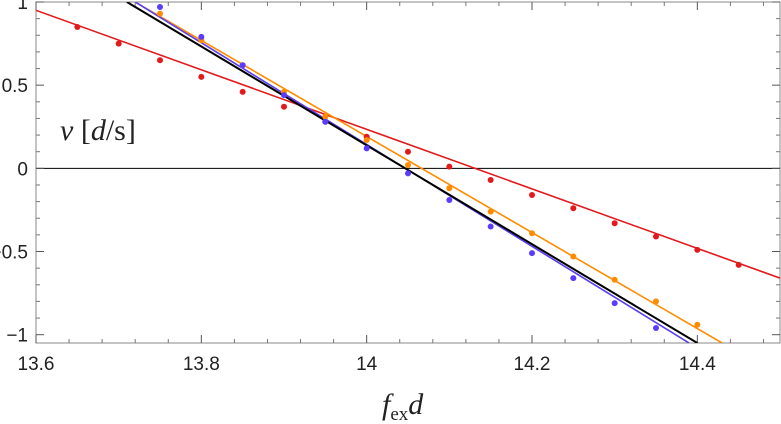 Image resolution: width=781 pixels, height=424 pixels. What do you see at coordinates (201, 364) in the screenshot?
I see `x-tick-label: 13.8` at bounding box center [201, 364].